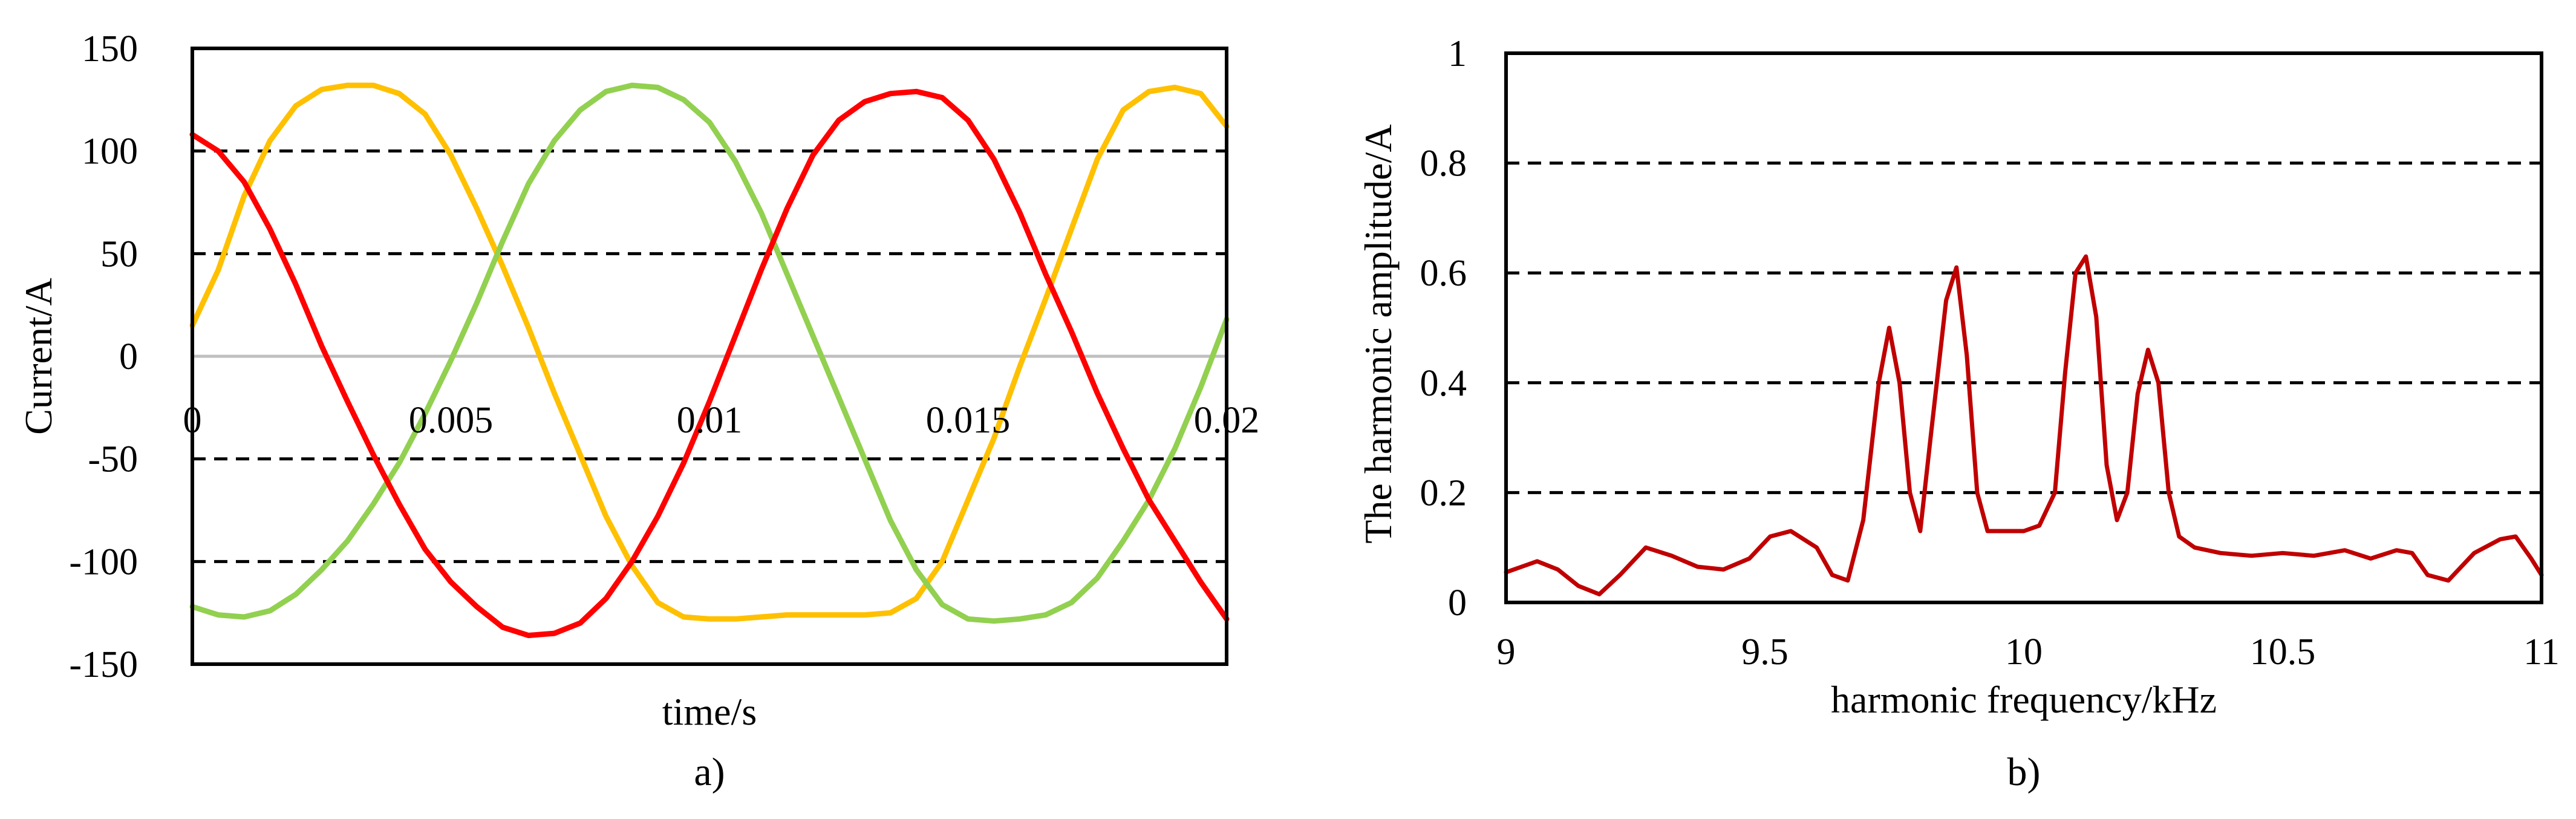 This screenshot has width=2576, height=819. Describe the element at coordinates (110, 49) in the screenshot. I see `y-tick-label: 150` at that location.